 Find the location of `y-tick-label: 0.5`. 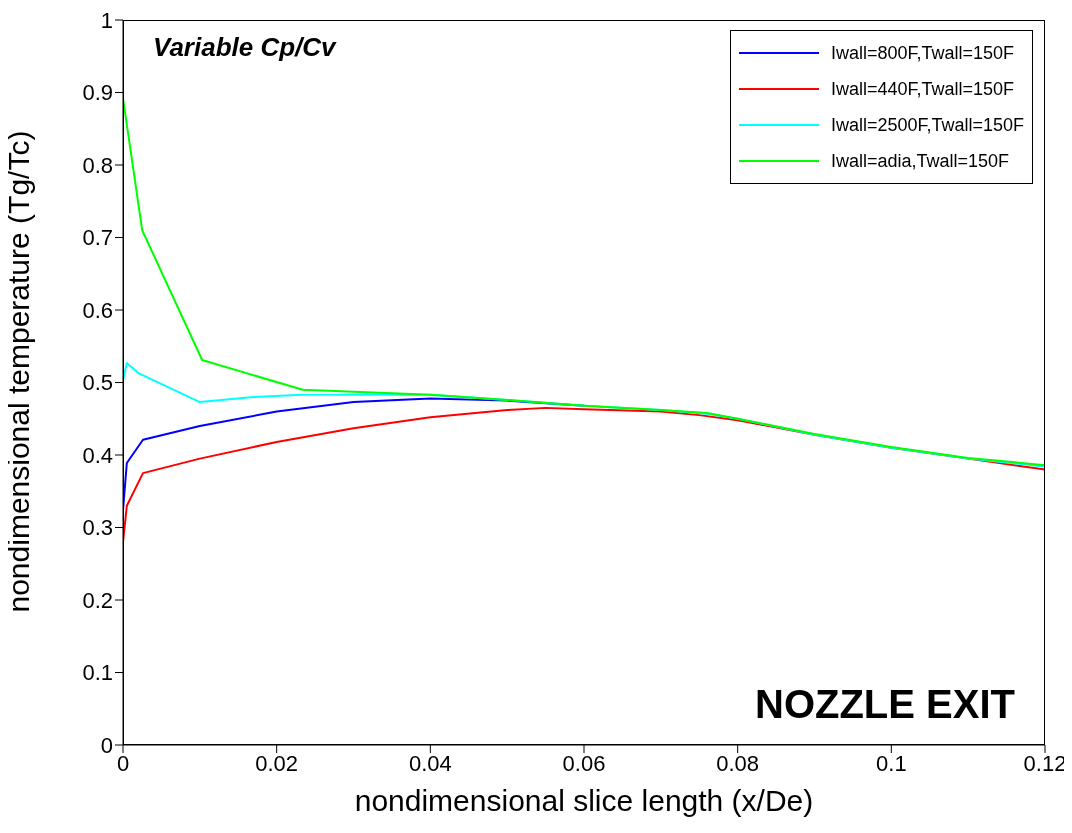

y-tick-label: 0.5 is located at coordinates (97, 383).